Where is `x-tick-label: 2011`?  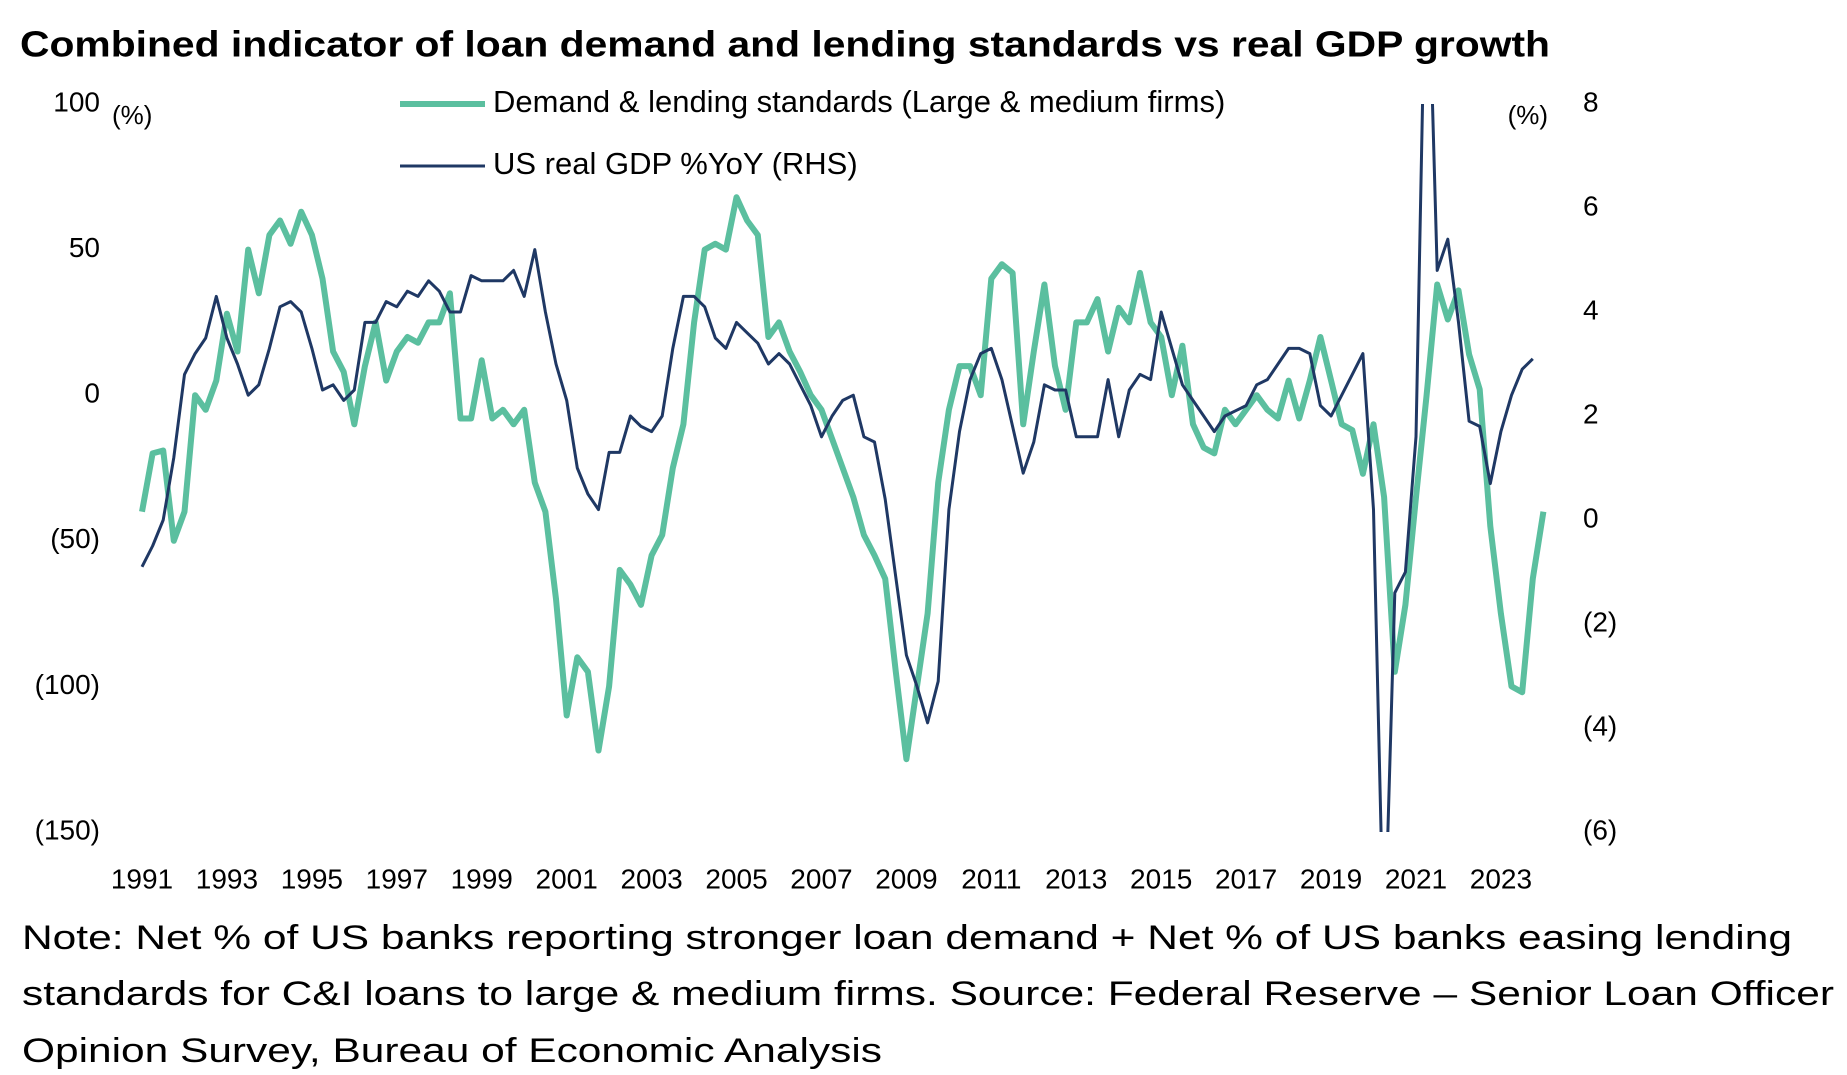 x-tick-label: 2011 is located at coordinates (991, 878).